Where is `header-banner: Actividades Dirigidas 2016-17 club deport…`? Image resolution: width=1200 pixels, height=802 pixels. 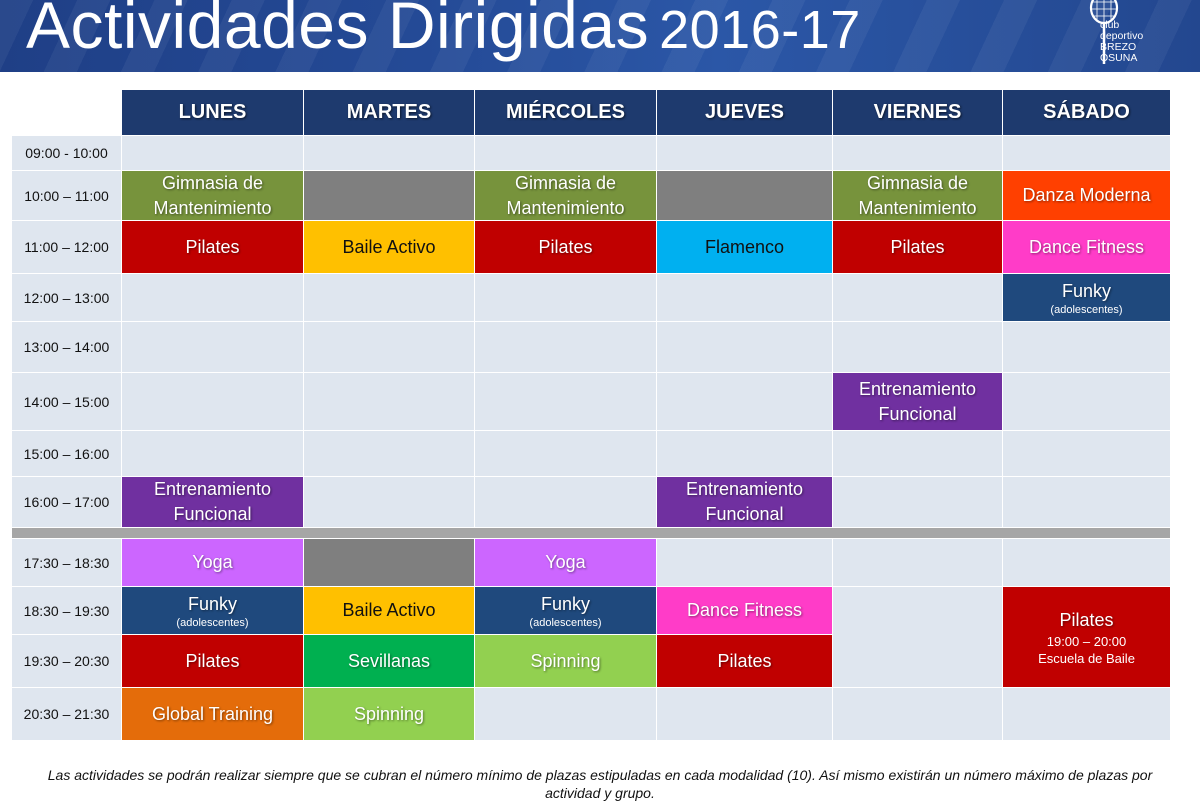
header-banner: Actividades Dirigidas 2016-17 club deport… is located at coordinates (600, 36).